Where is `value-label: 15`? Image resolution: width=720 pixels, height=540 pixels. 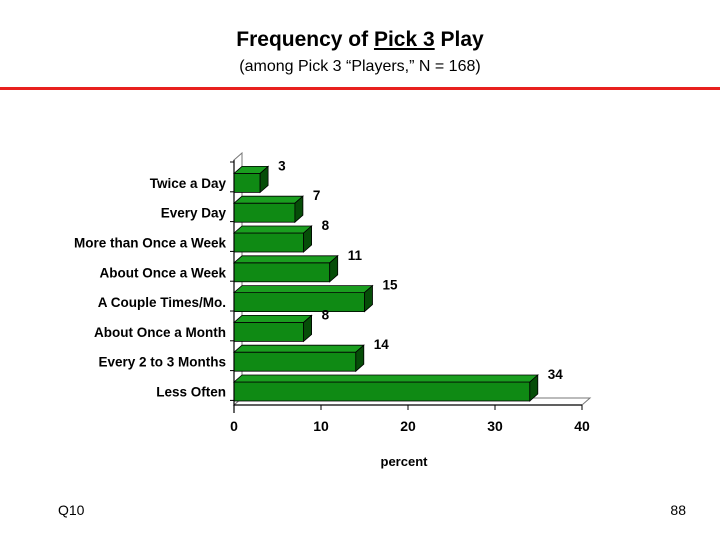
value-label: 15 is located at coordinates (391, 285).